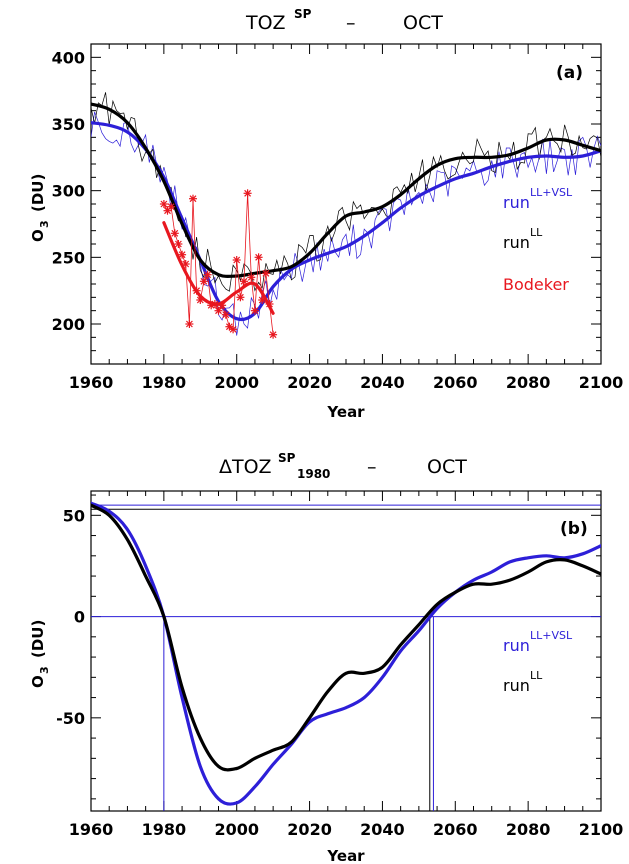  What do you see at coordinates (536, 675) in the screenshot?
I see `panel-b-legend-runll-sup: LL` at bounding box center [536, 675].